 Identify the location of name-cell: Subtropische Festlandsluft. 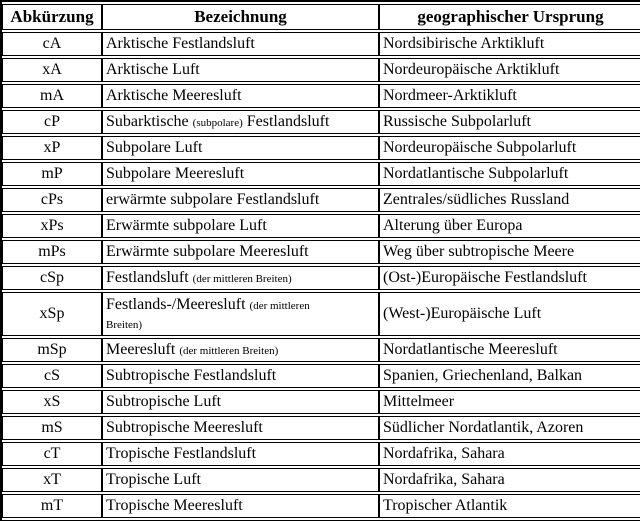
(240, 376).